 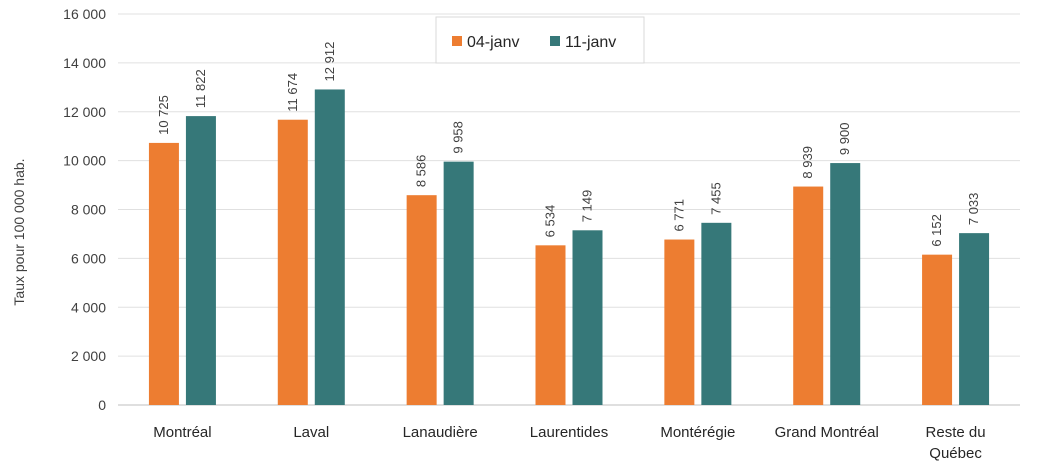 What do you see at coordinates (697, 432) in the screenshot?
I see `x-category-label: Montérégie` at bounding box center [697, 432].